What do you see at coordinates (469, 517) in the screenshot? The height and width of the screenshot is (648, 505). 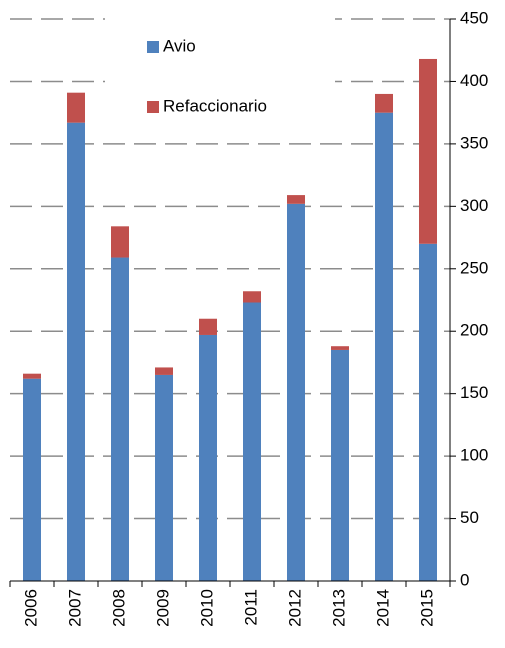 I see `y-tick-label: 50` at bounding box center [469, 517].